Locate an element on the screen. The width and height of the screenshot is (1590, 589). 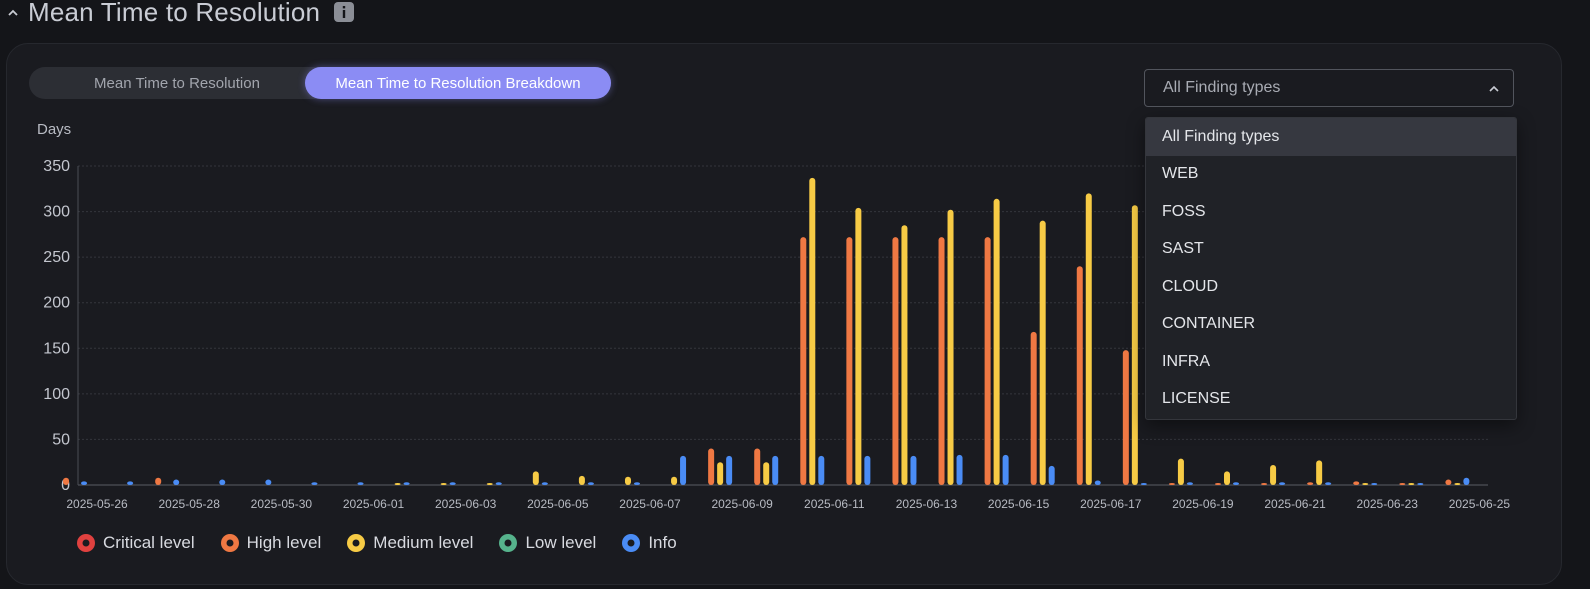
info-icon is located at coordinates (344, 12).